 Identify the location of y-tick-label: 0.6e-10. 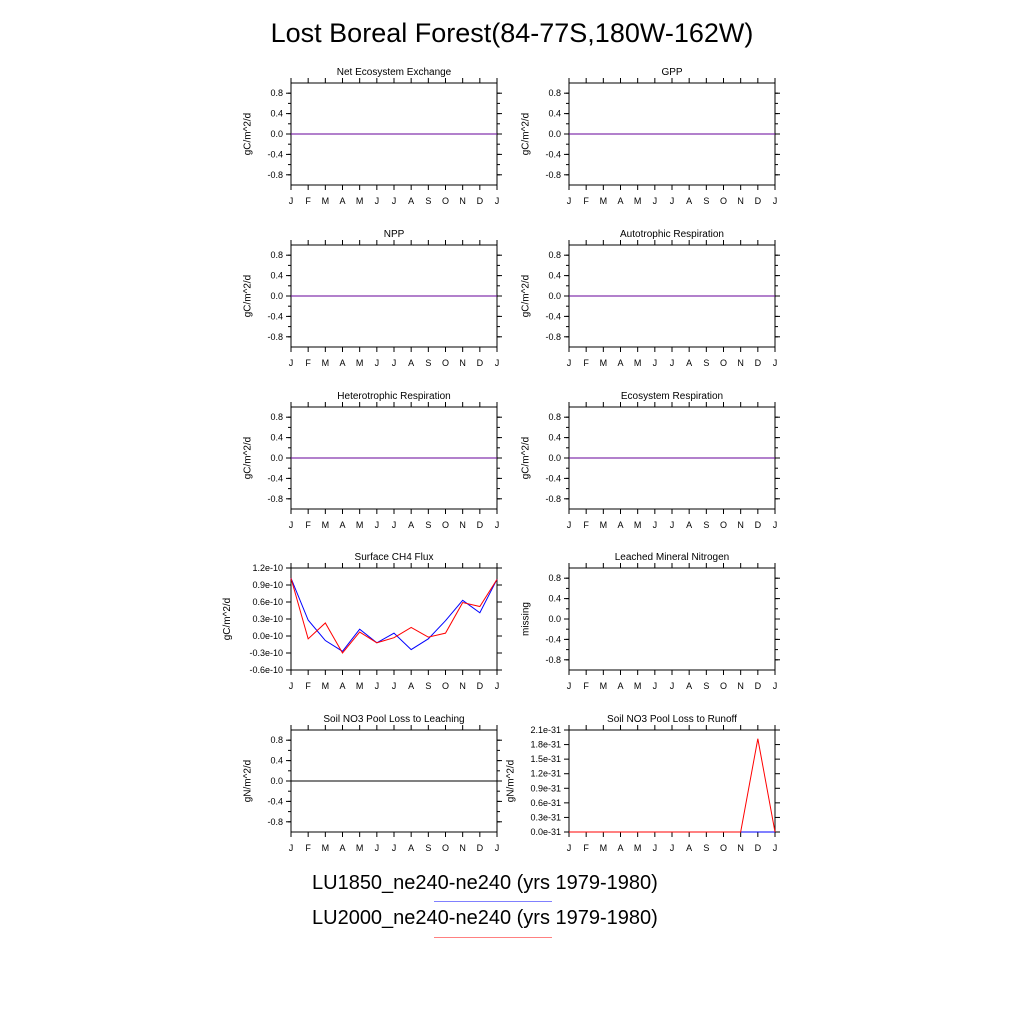
(267, 602).